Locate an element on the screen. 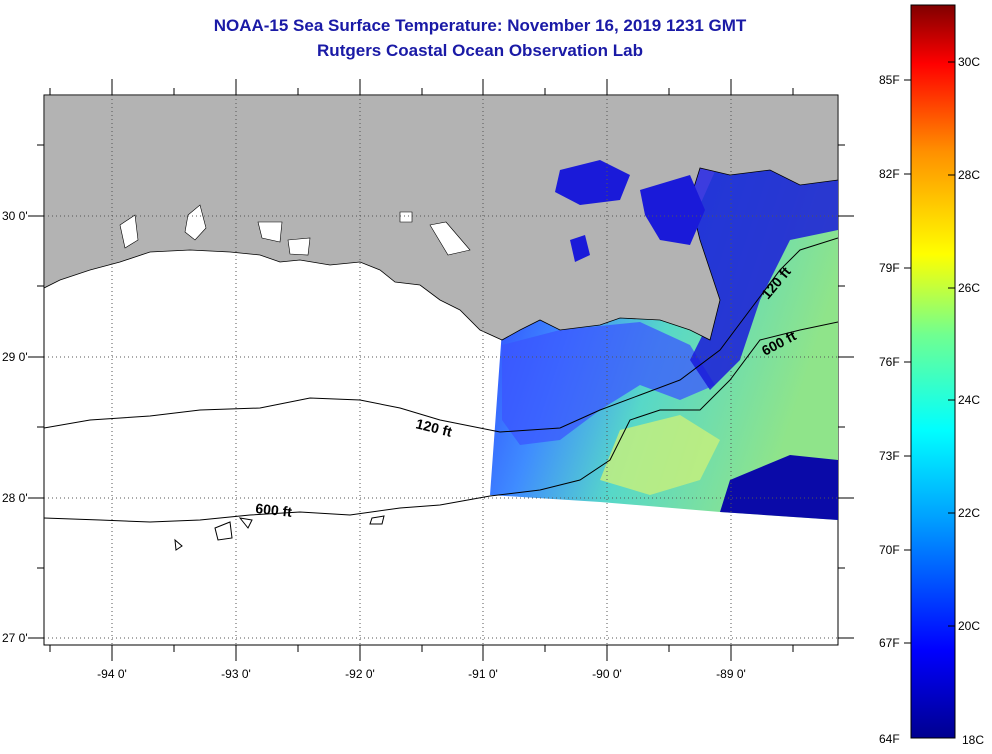 This screenshot has width=992, height=754. colorbar is located at coordinates (933, 371).